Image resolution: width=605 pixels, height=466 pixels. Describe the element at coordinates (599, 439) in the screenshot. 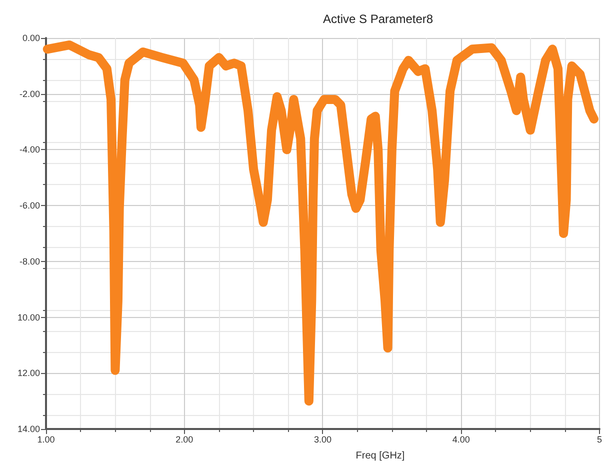

I see `x-tick-label: 5` at that location.